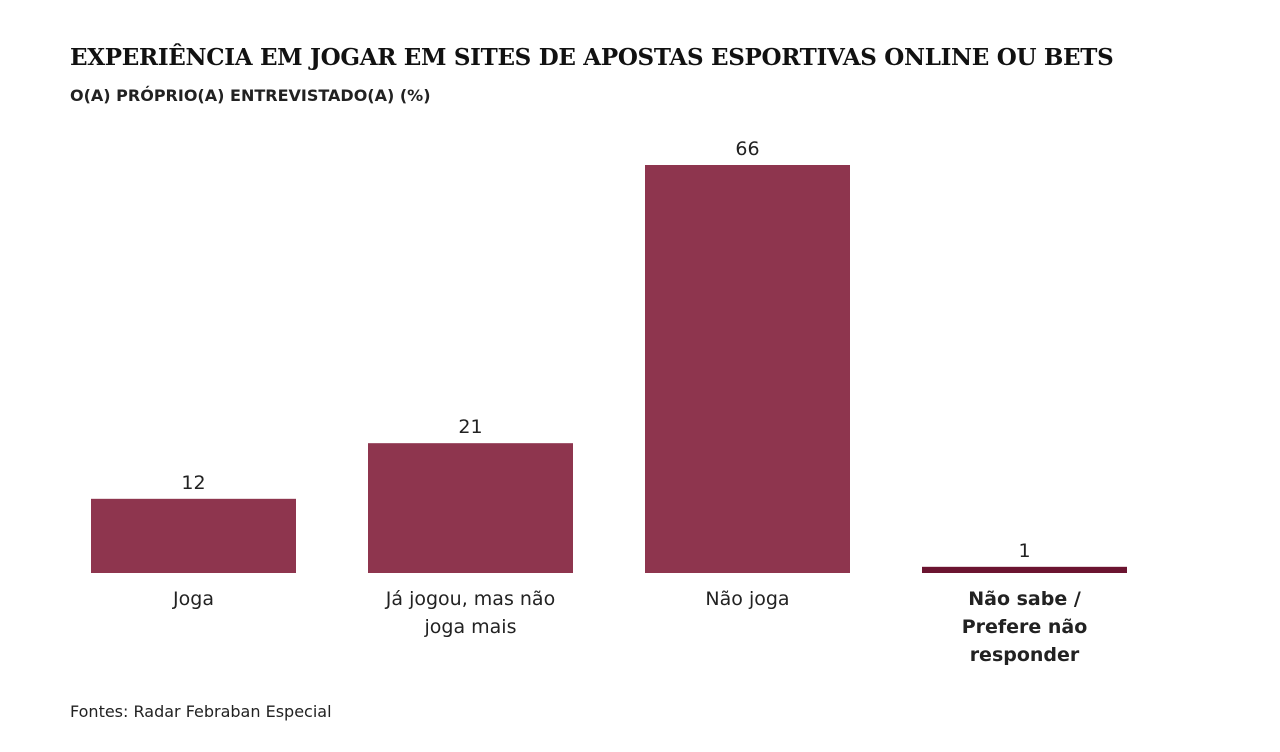  I want to click on value-label: 12, so click(193, 483).